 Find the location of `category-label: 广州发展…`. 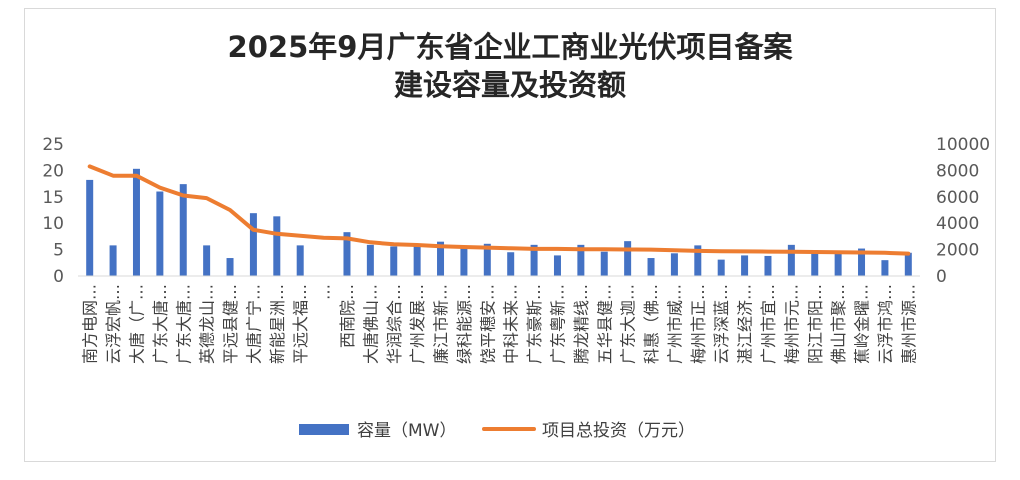

category-label: 广州发展… is located at coordinates (417, 324).